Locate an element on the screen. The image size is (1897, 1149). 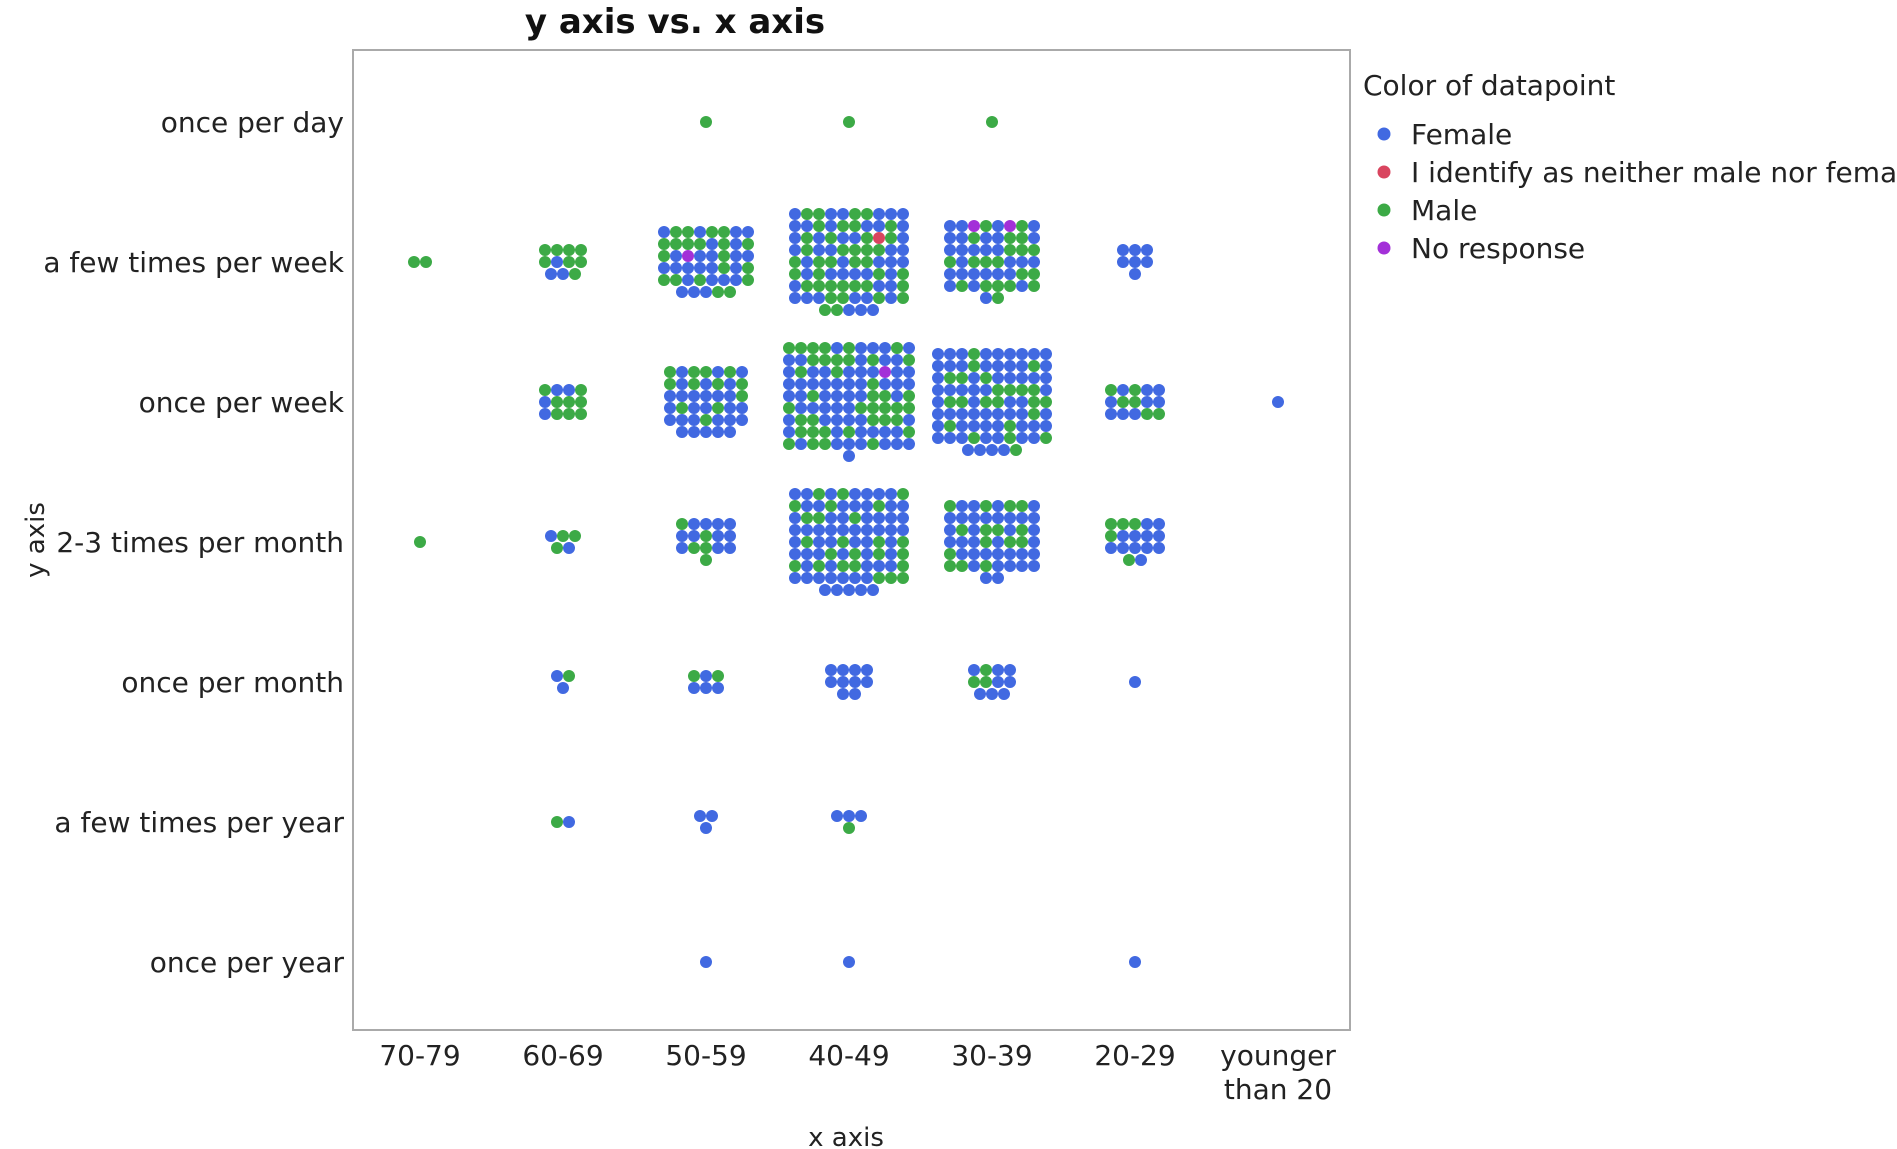
y-tick-label: once per year is located at coordinates (247, 962).